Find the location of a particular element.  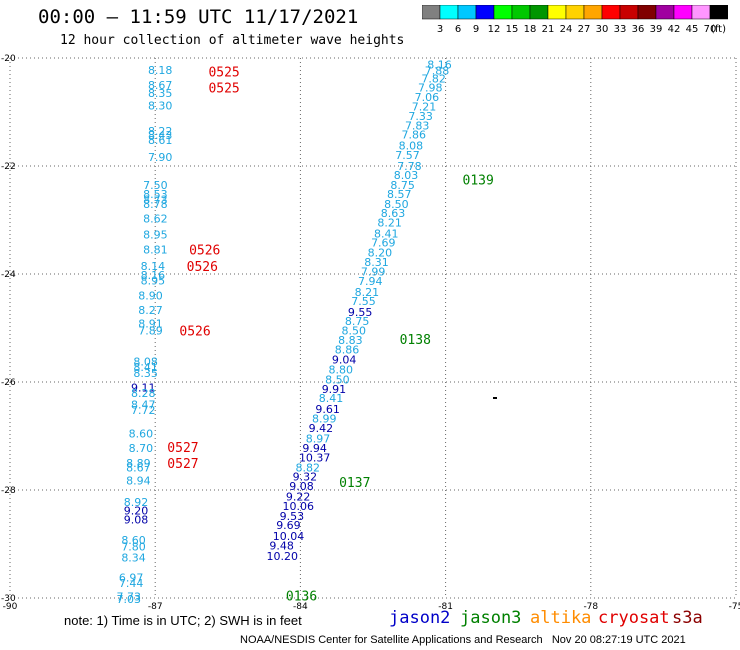

wave-height-label: 8.61 is located at coordinates (160, 140).